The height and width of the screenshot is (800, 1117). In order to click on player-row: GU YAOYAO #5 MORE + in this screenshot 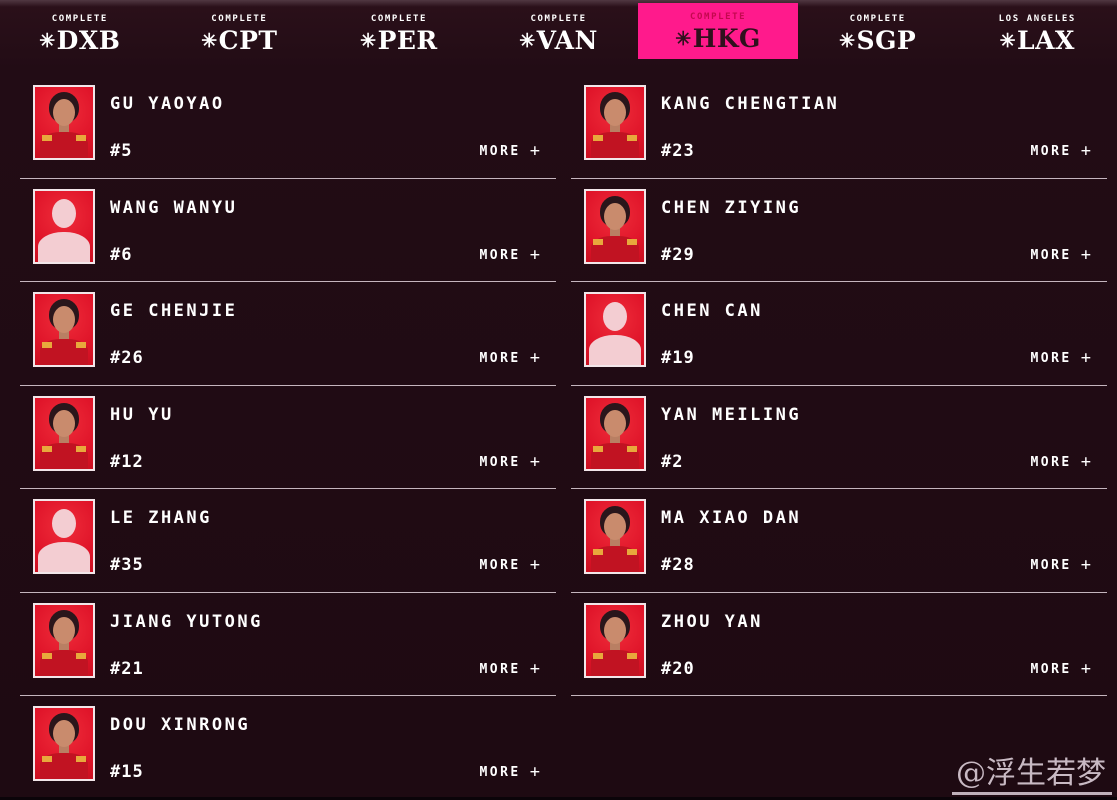, I will do `click(288, 127)`.